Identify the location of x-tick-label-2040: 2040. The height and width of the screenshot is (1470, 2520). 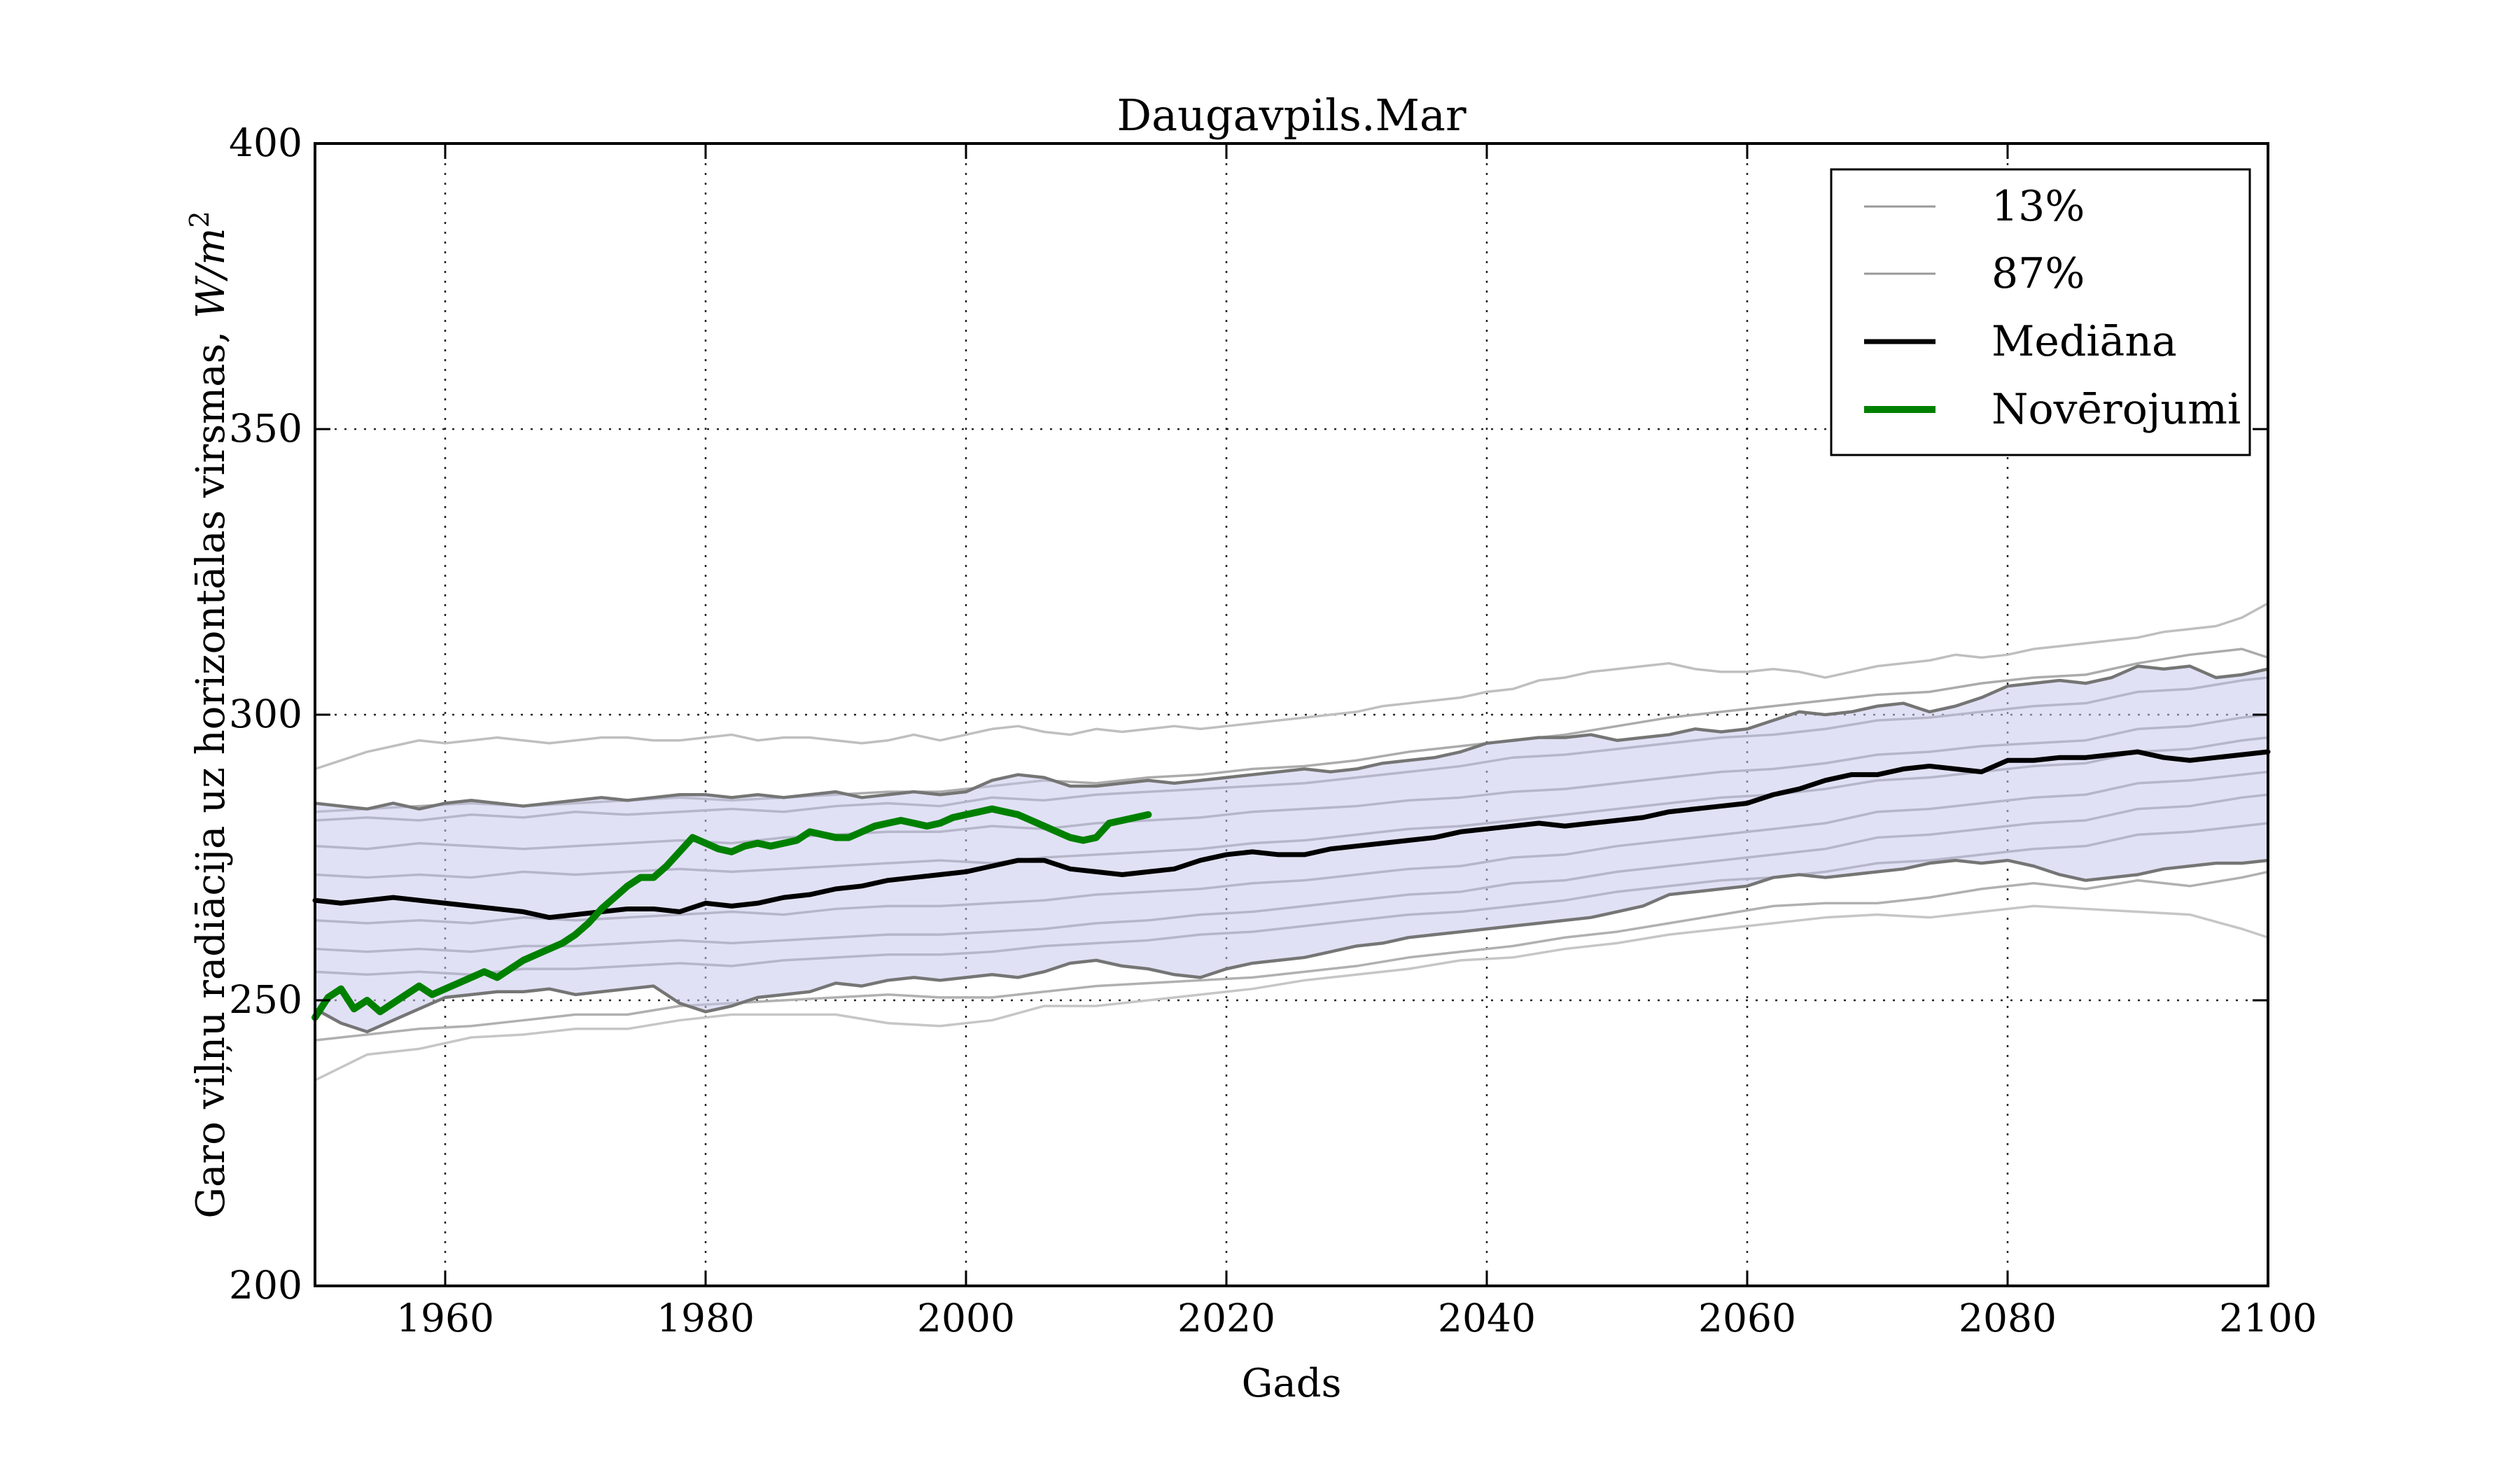
(1487, 1318).